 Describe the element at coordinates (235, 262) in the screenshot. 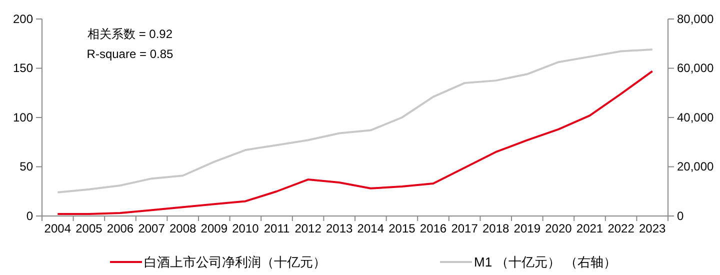

I see `legend-label: 白酒上市公司净利润（十亿元）` at that location.